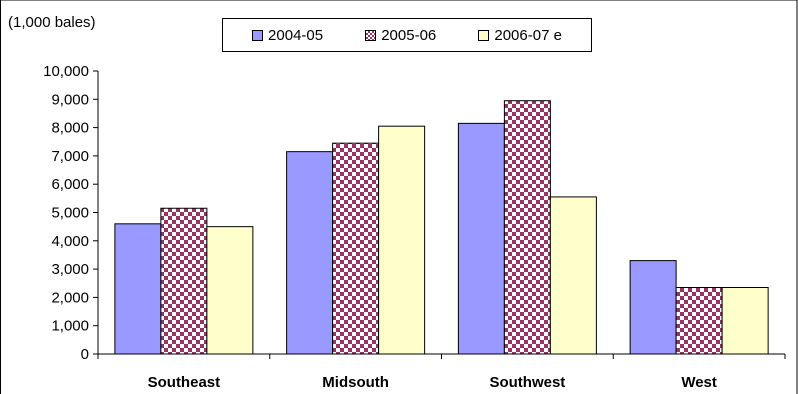  Describe the element at coordinates (527, 382) in the screenshot. I see `x-category-label: Southwest` at that location.